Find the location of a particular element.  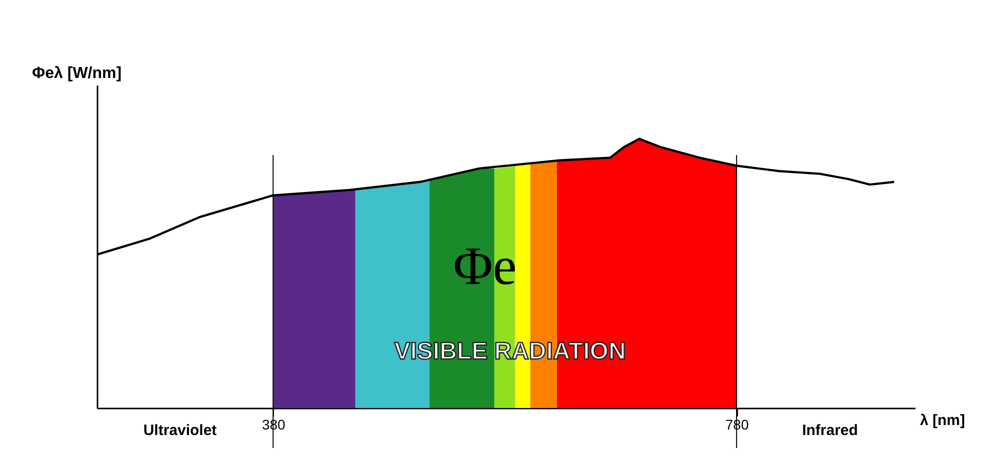

text: Infrared is located at coordinates (830, 430).